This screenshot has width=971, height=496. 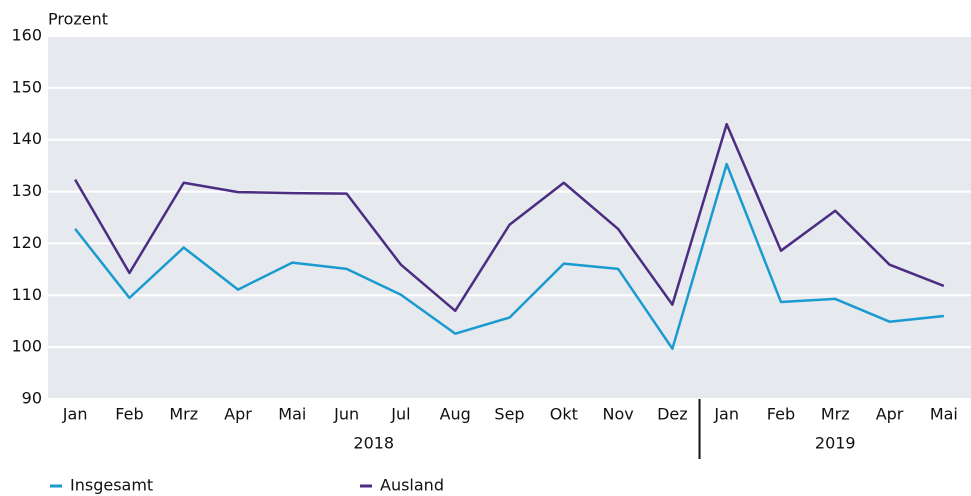 I want to click on y-tick-label: 110, so click(x=26, y=294).